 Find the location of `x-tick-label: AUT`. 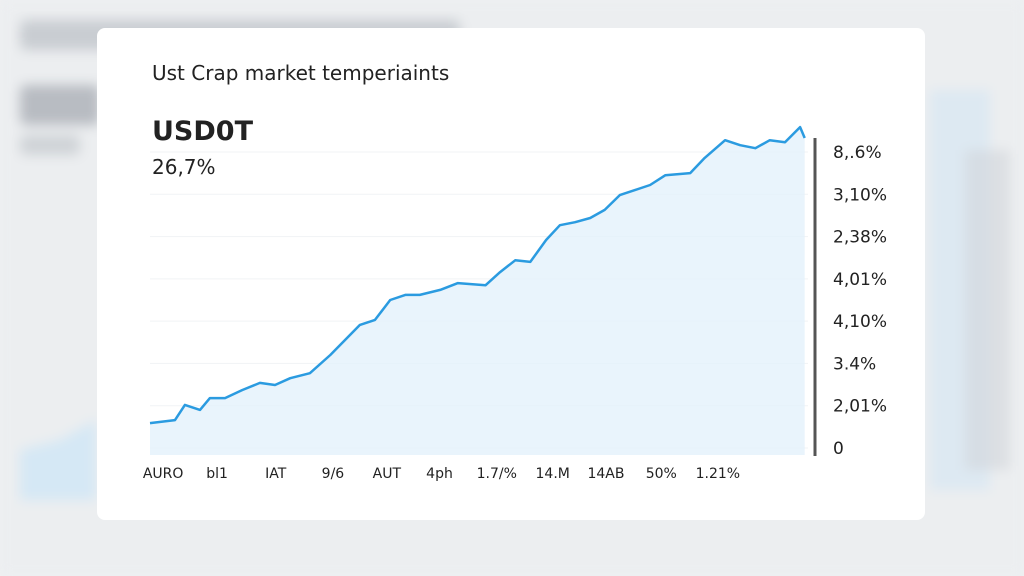

x-tick-label: AUT is located at coordinates (387, 474).